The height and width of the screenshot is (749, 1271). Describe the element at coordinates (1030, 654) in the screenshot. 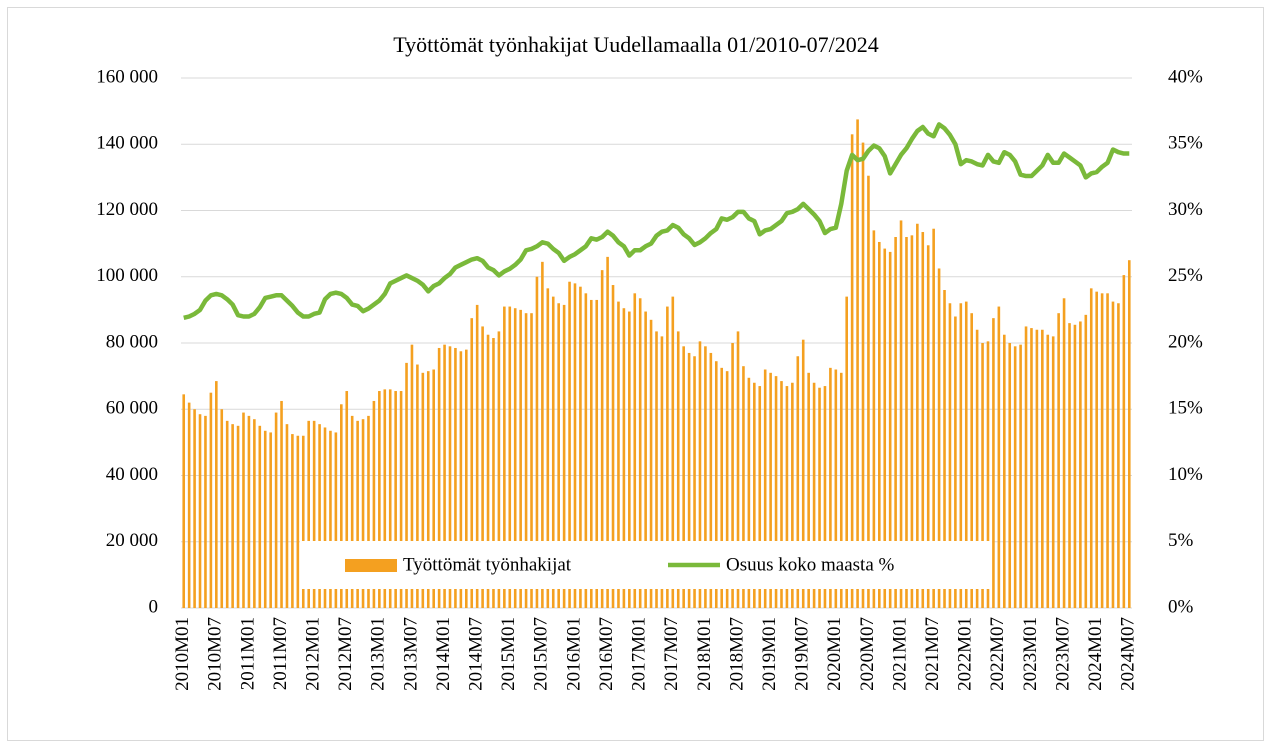

I see `x-tick-label: 2023M01` at that location.